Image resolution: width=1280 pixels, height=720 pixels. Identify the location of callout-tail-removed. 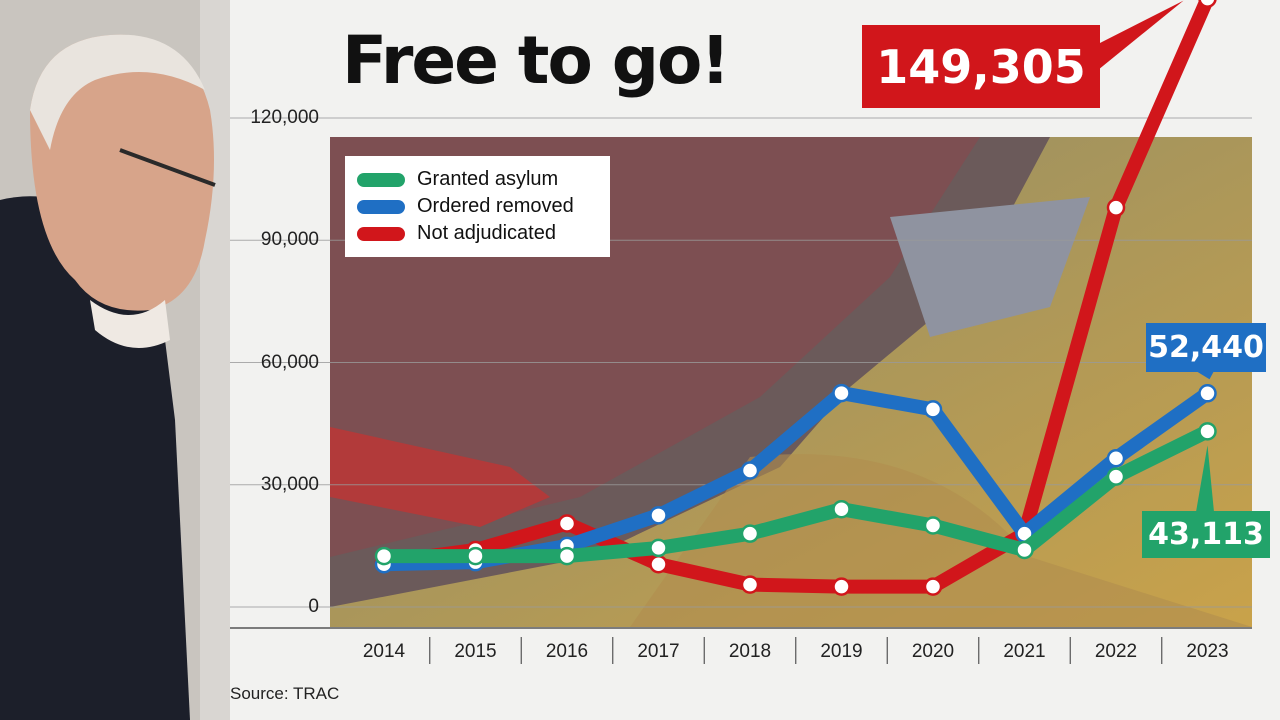
(1205, 375).